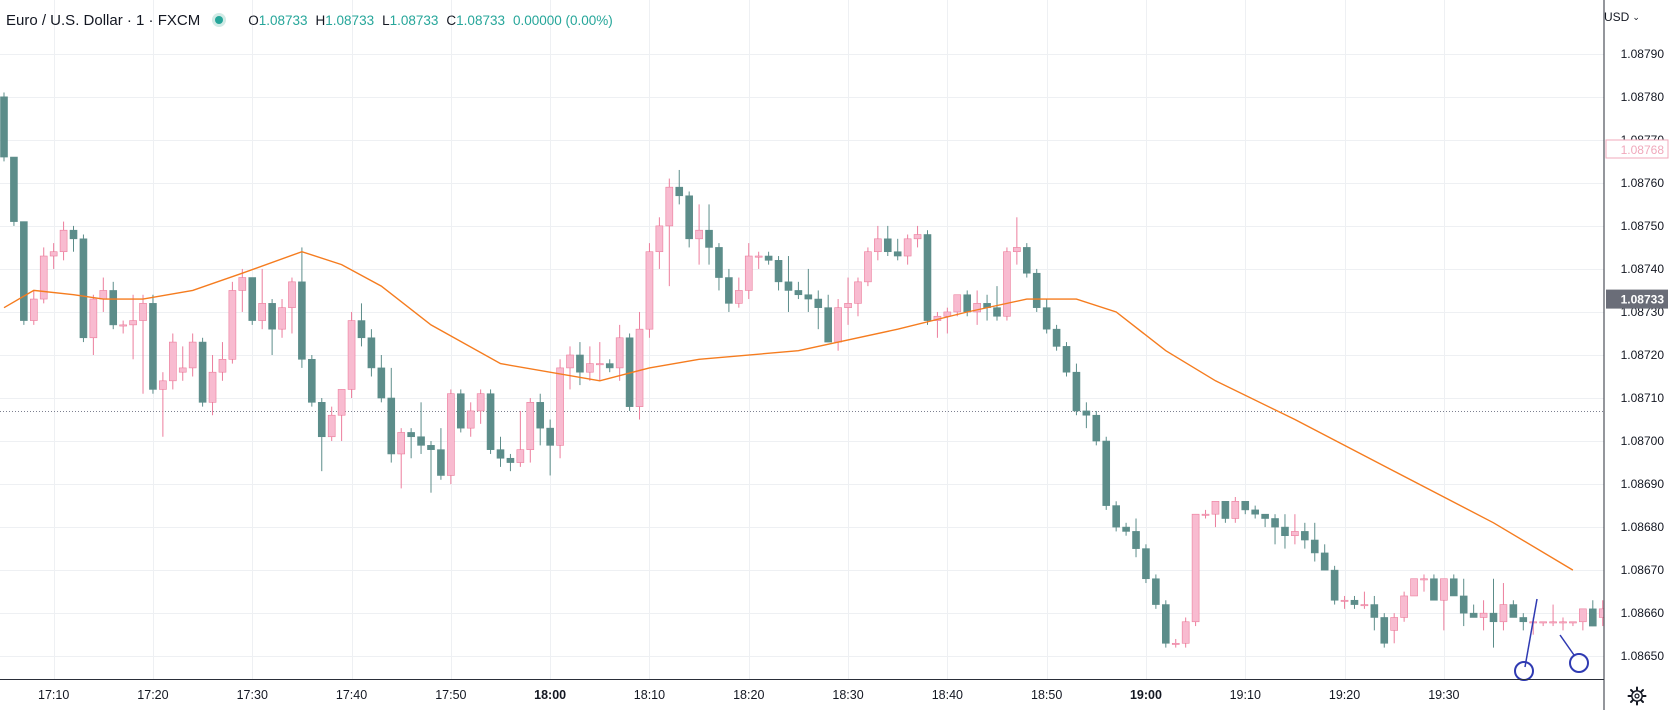  I want to click on time-tick-label: 19:10, so click(1245, 695).